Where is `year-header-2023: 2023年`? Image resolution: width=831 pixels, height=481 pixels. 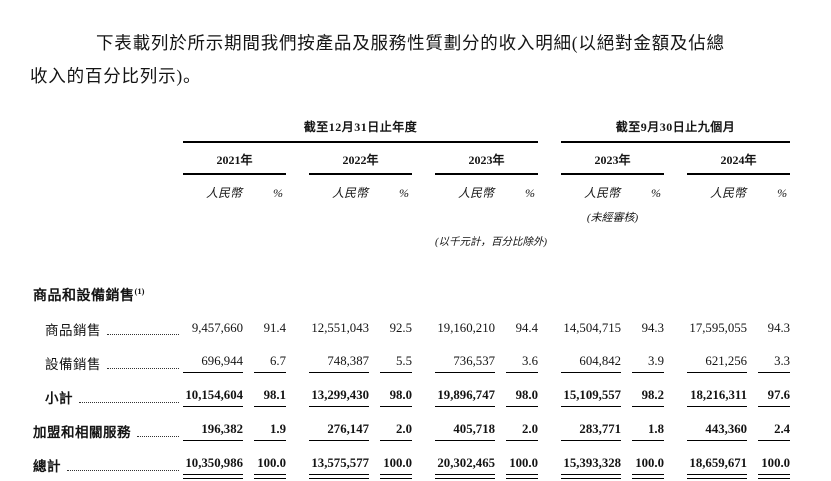 year-header-2023: 2023年 is located at coordinates (487, 158).